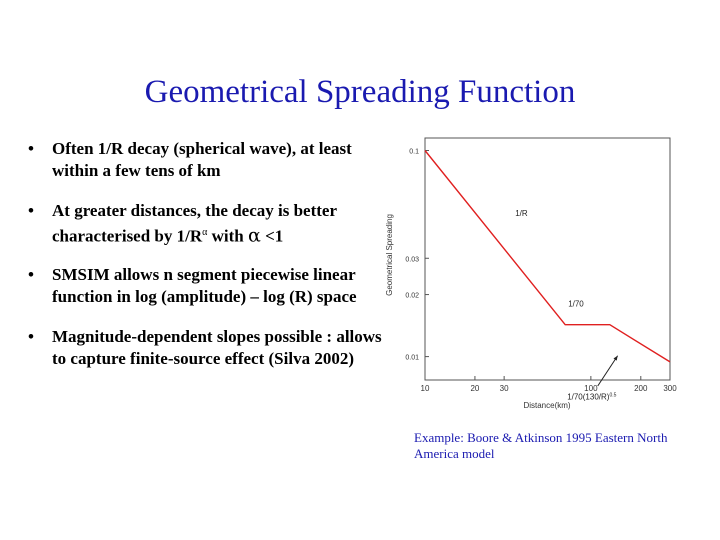 This screenshot has height=540, width=720. What do you see at coordinates (425, 388) in the screenshot?
I see `x-tick-label: 10` at bounding box center [425, 388].